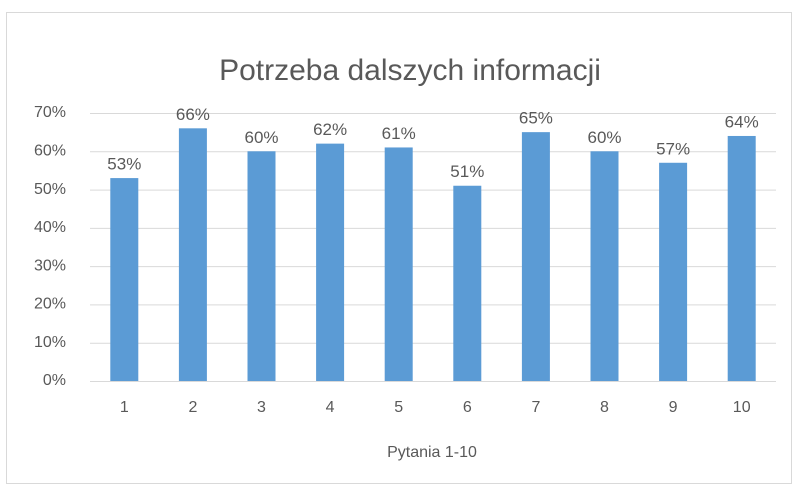 This screenshot has width=798, height=490. I want to click on data-label: 65%, so click(536, 118).